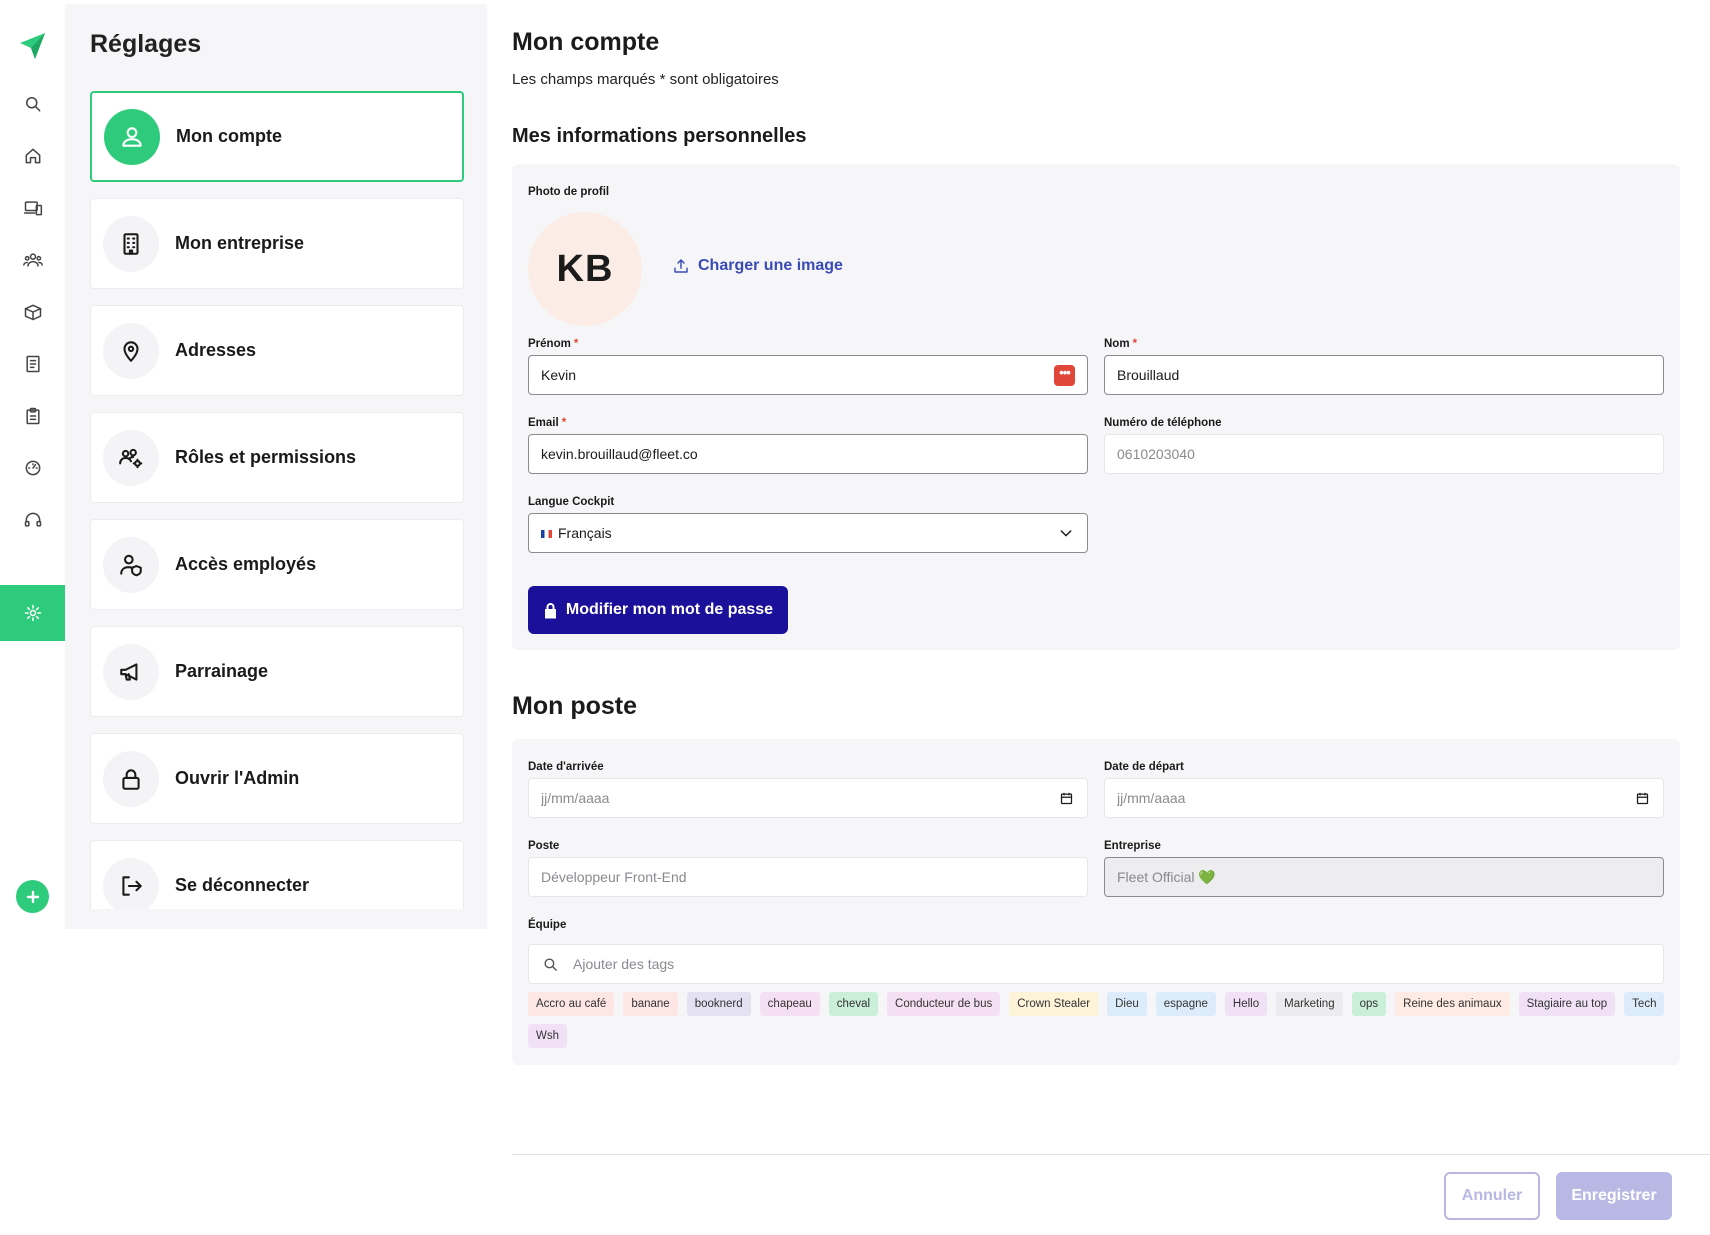  Describe the element at coordinates (32, 208) in the screenshot. I see `devices-icon` at that location.